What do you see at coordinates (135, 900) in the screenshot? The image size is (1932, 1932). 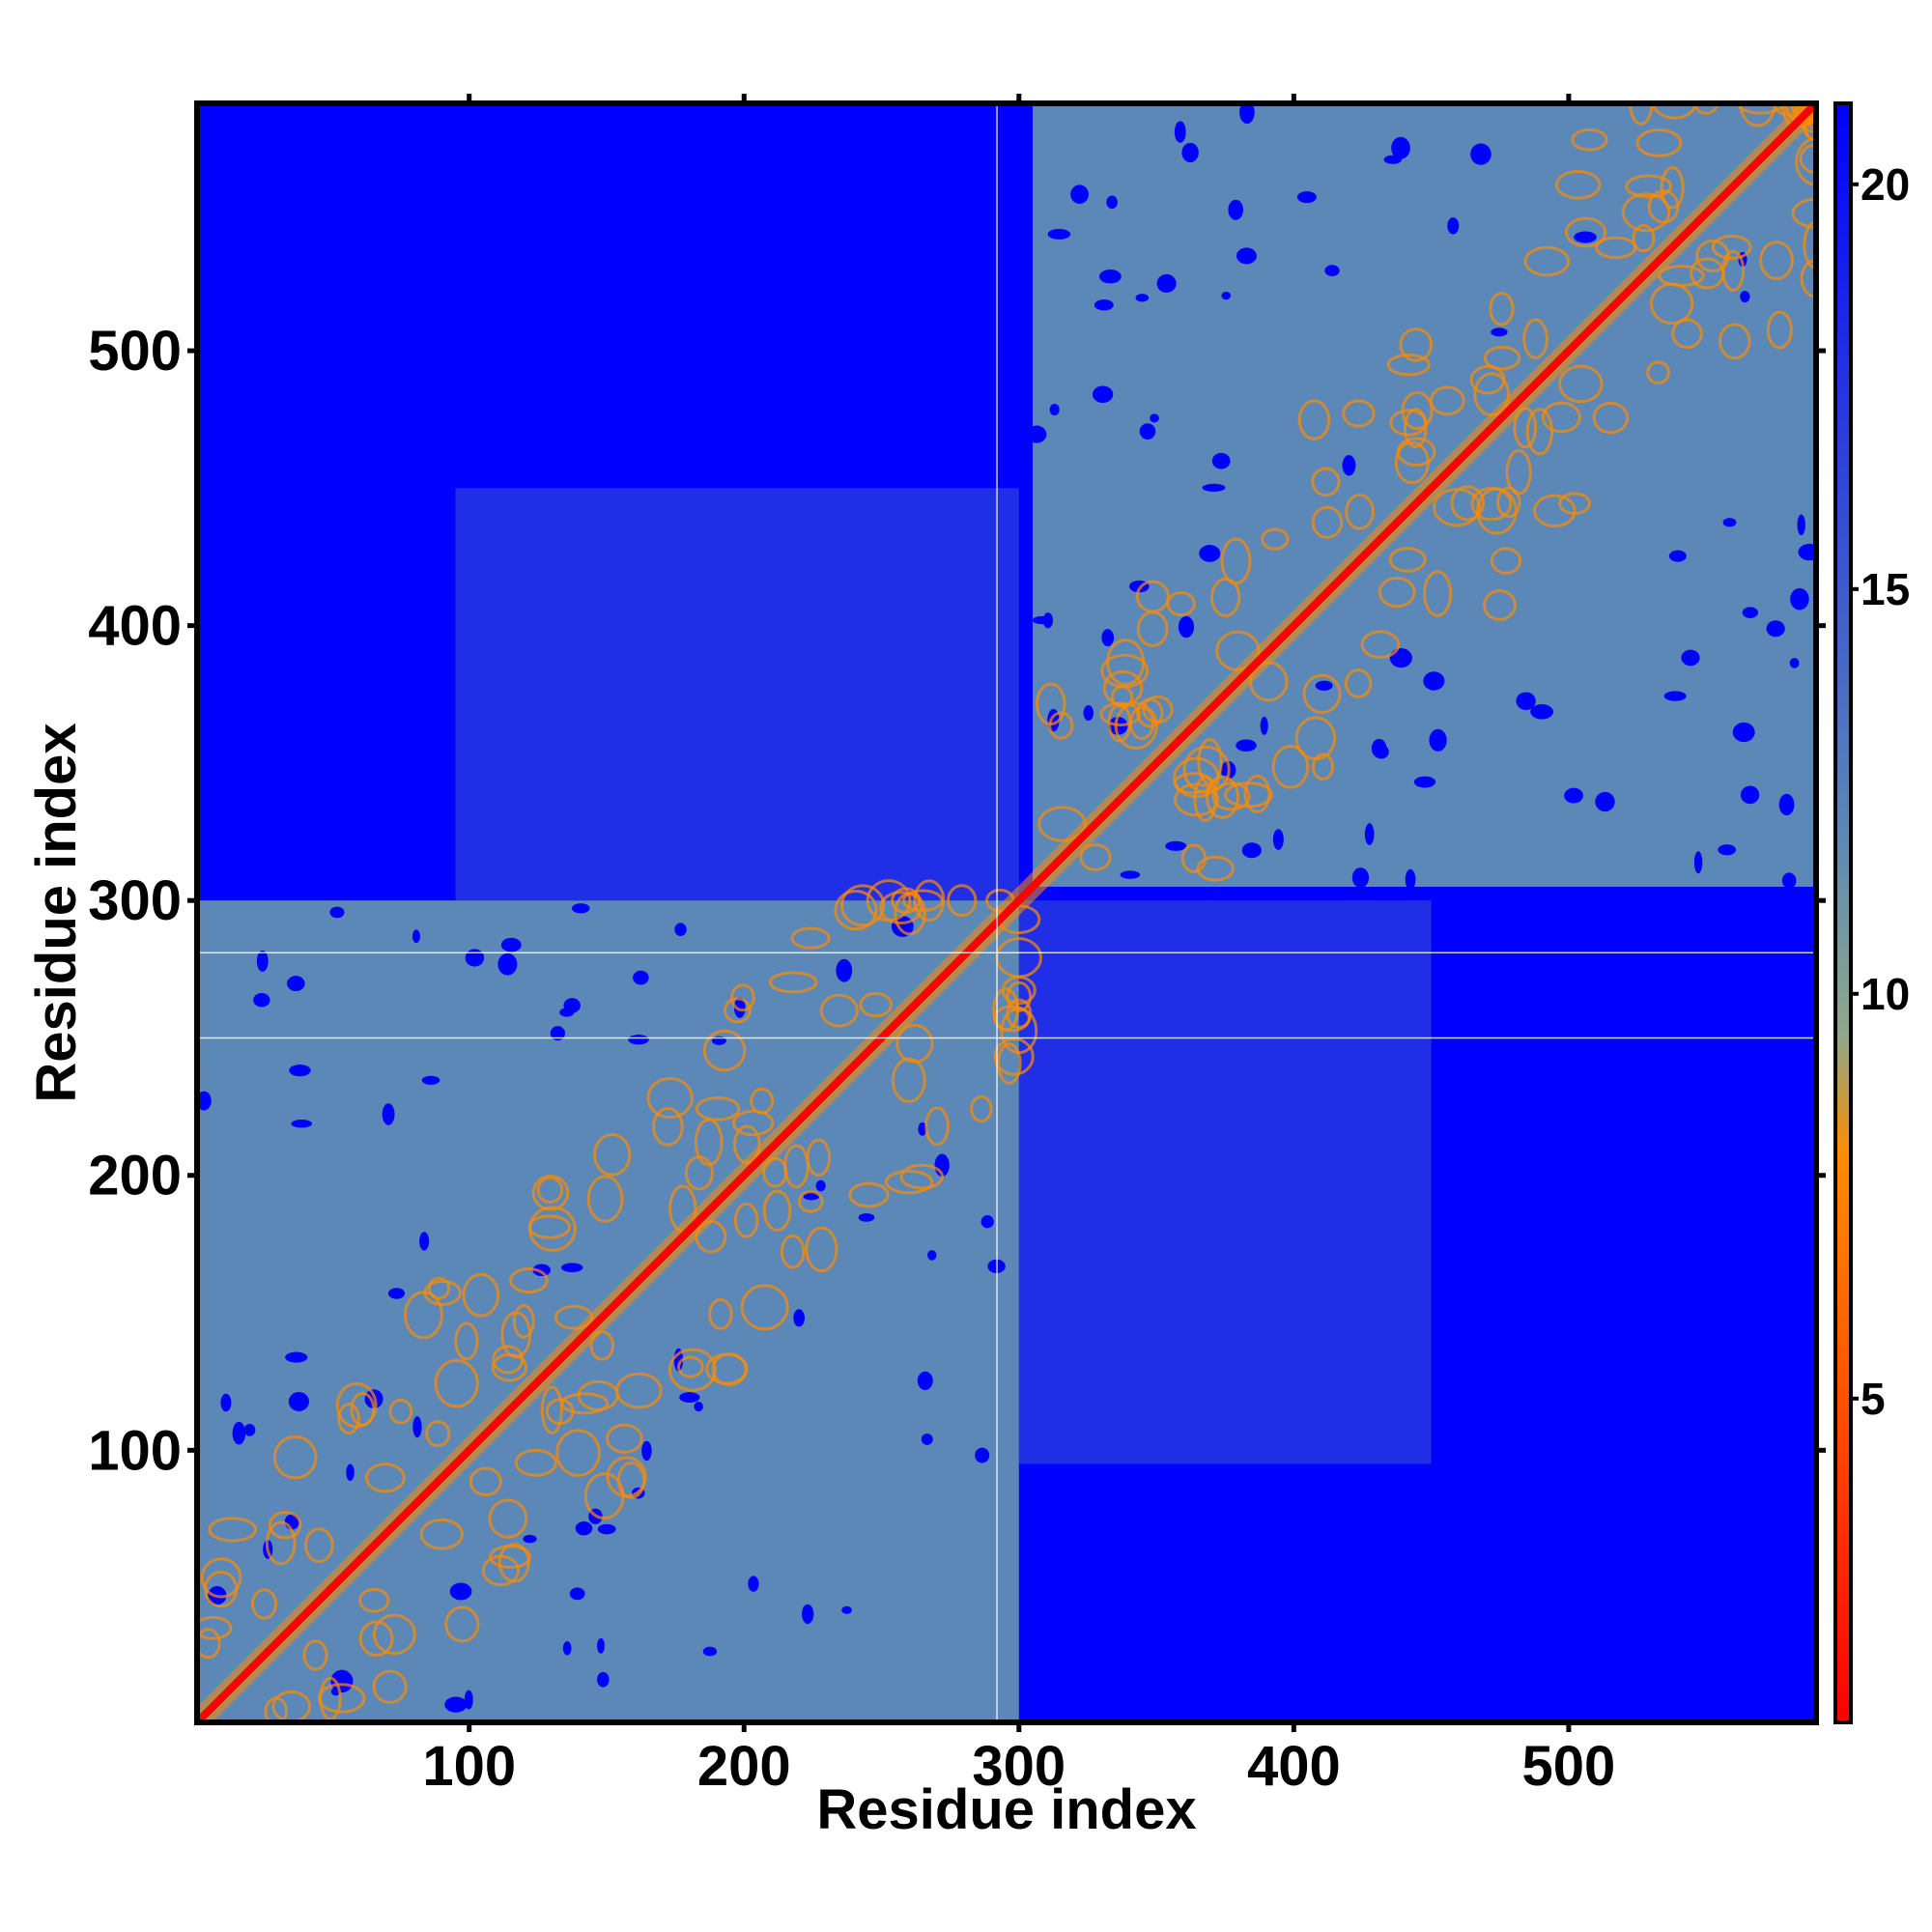 I see `y-tick-label: 300` at bounding box center [135, 900].